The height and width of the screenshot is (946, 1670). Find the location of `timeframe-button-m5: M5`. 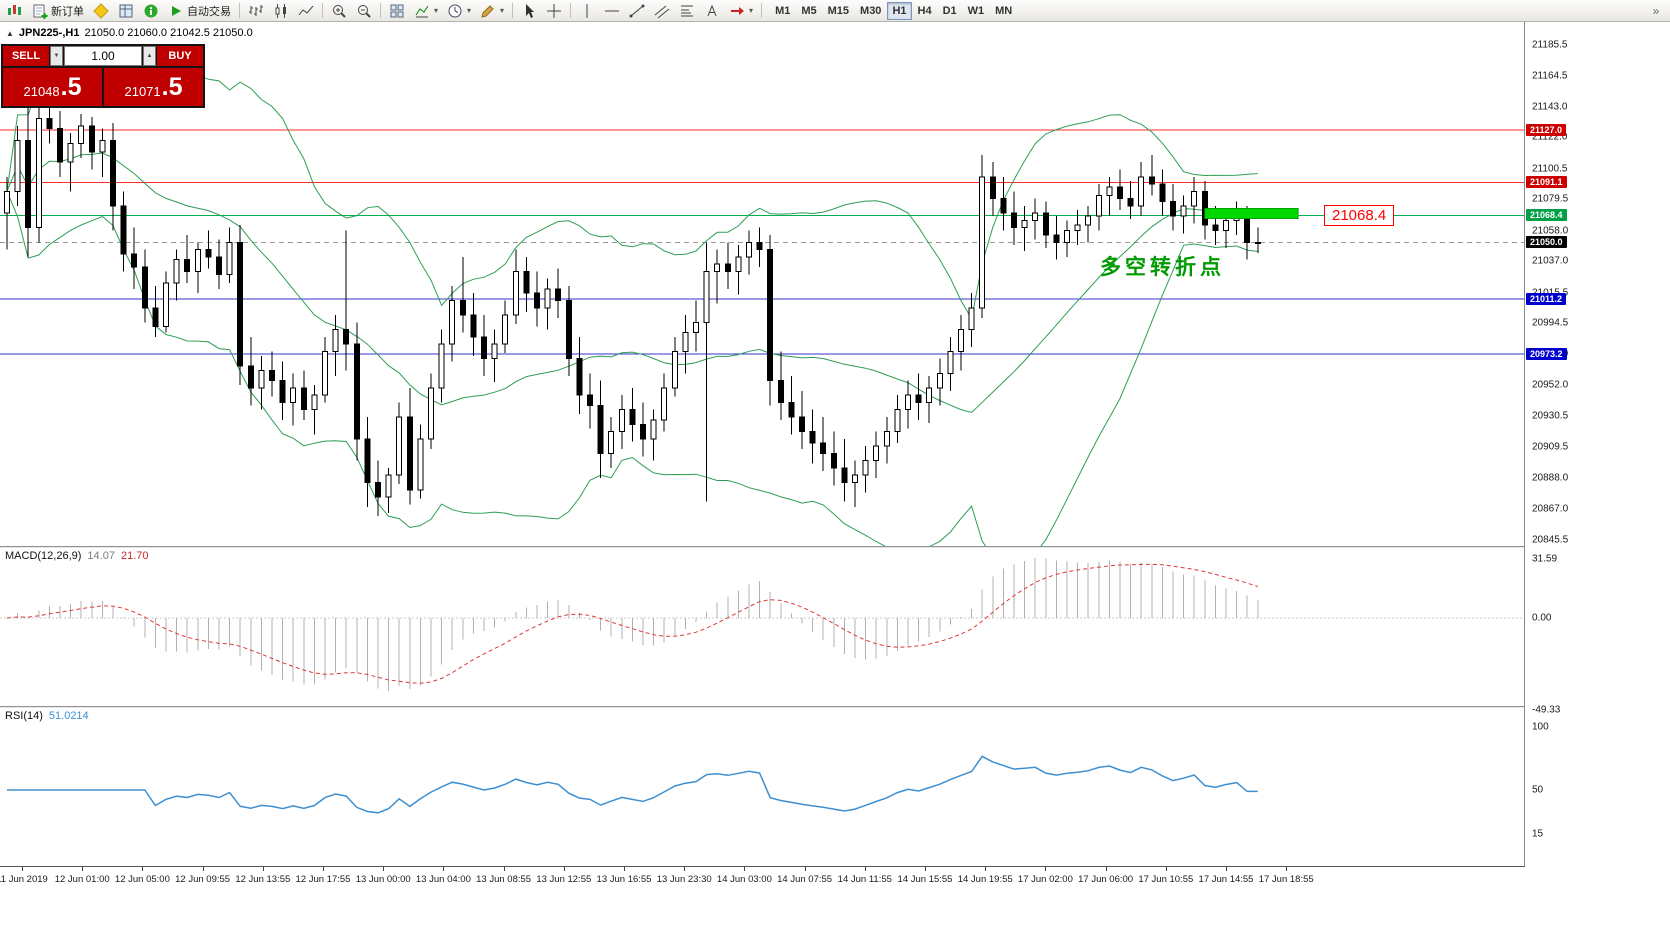

timeframe-button-m5: M5 is located at coordinates (809, 10).